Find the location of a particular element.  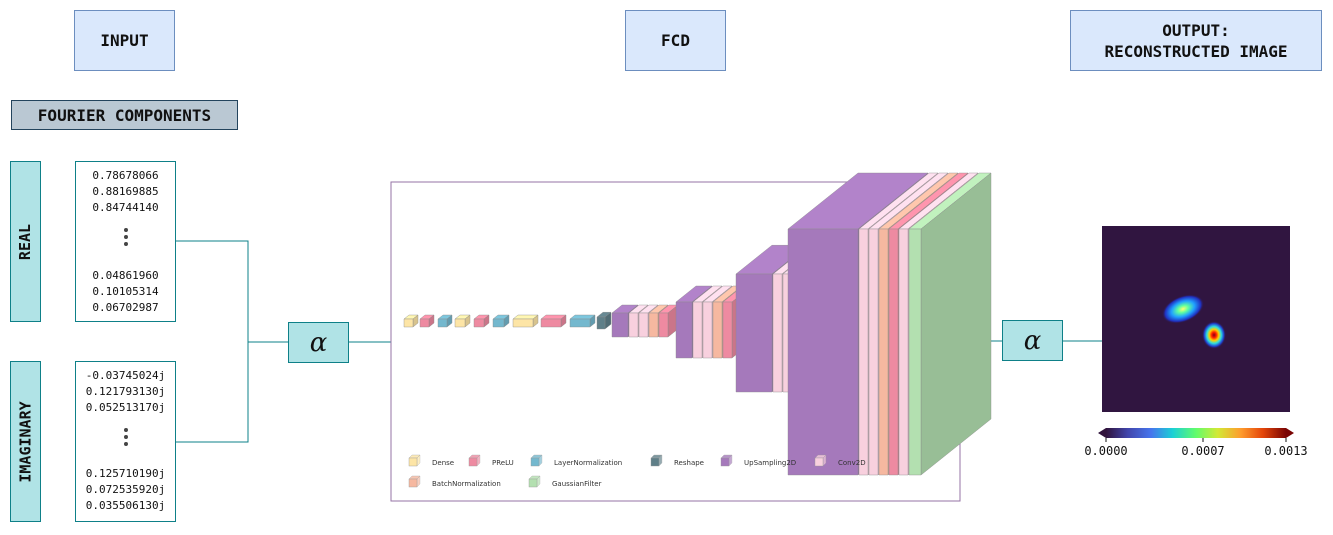

alpha-scaling-output: α is located at coordinates (1032, 340).